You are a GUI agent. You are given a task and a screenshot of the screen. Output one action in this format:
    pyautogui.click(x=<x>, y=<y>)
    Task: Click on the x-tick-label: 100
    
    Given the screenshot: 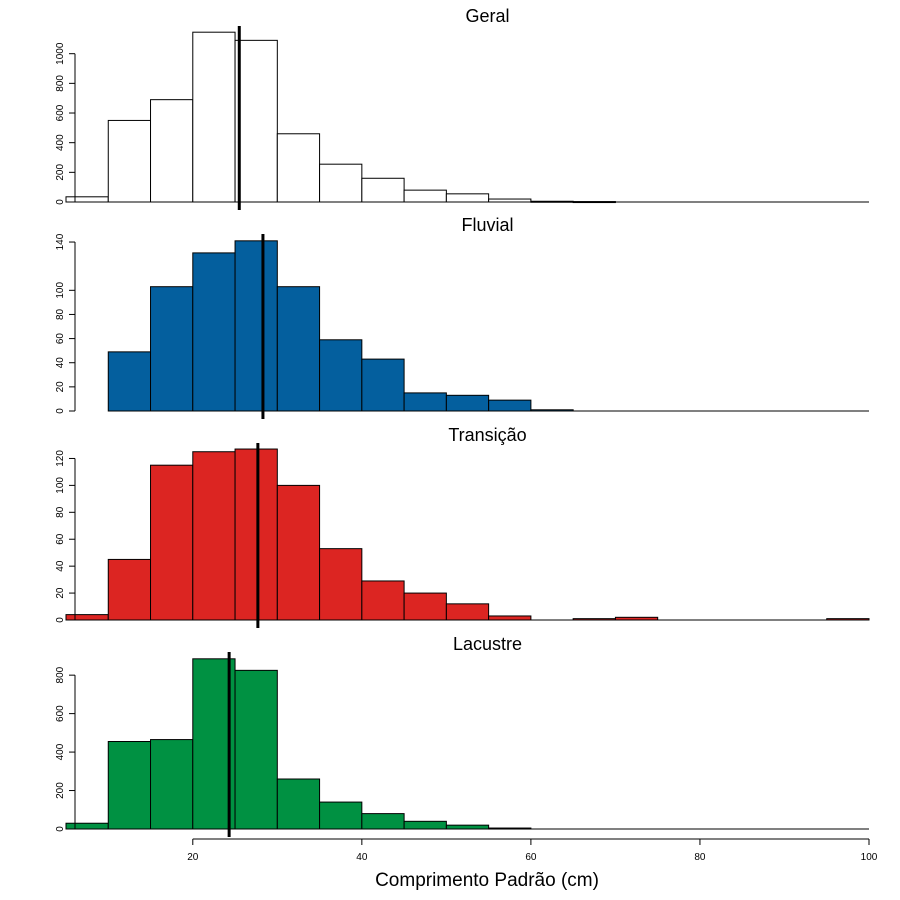 What is the action you would take?
    pyautogui.click(x=869, y=857)
    